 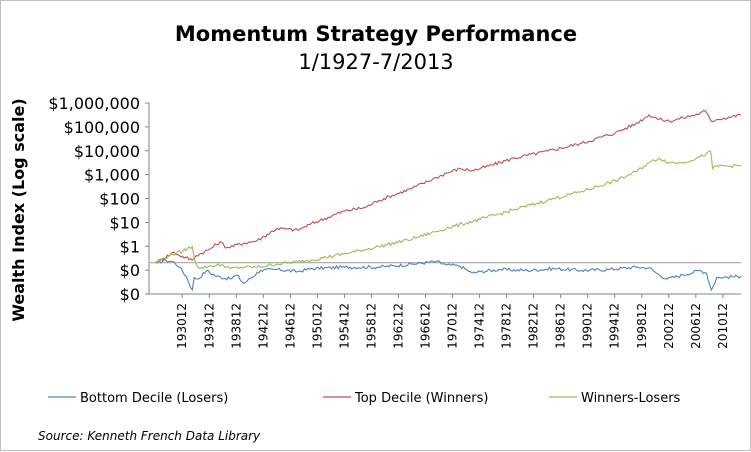 What do you see at coordinates (290, 326) in the screenshot?
I see `x-tick-label: 194612` at bounding box center [290, 326].